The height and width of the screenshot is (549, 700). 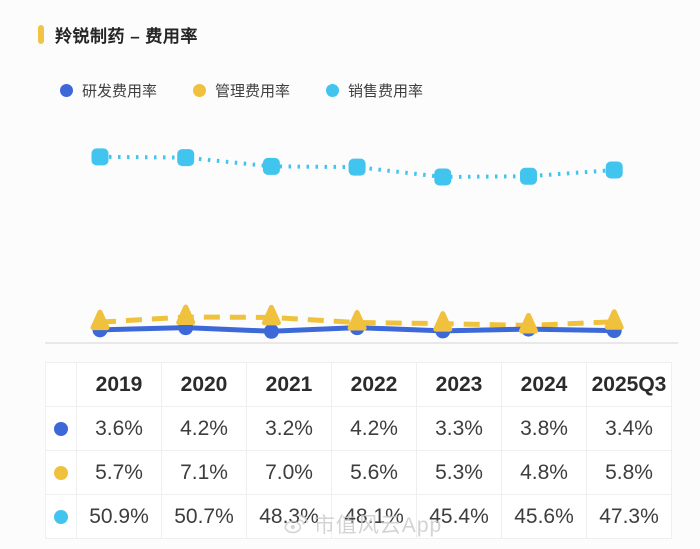 I want to click on legend-item-sales-expense: 销售费用率, so click(x=374, y=90).